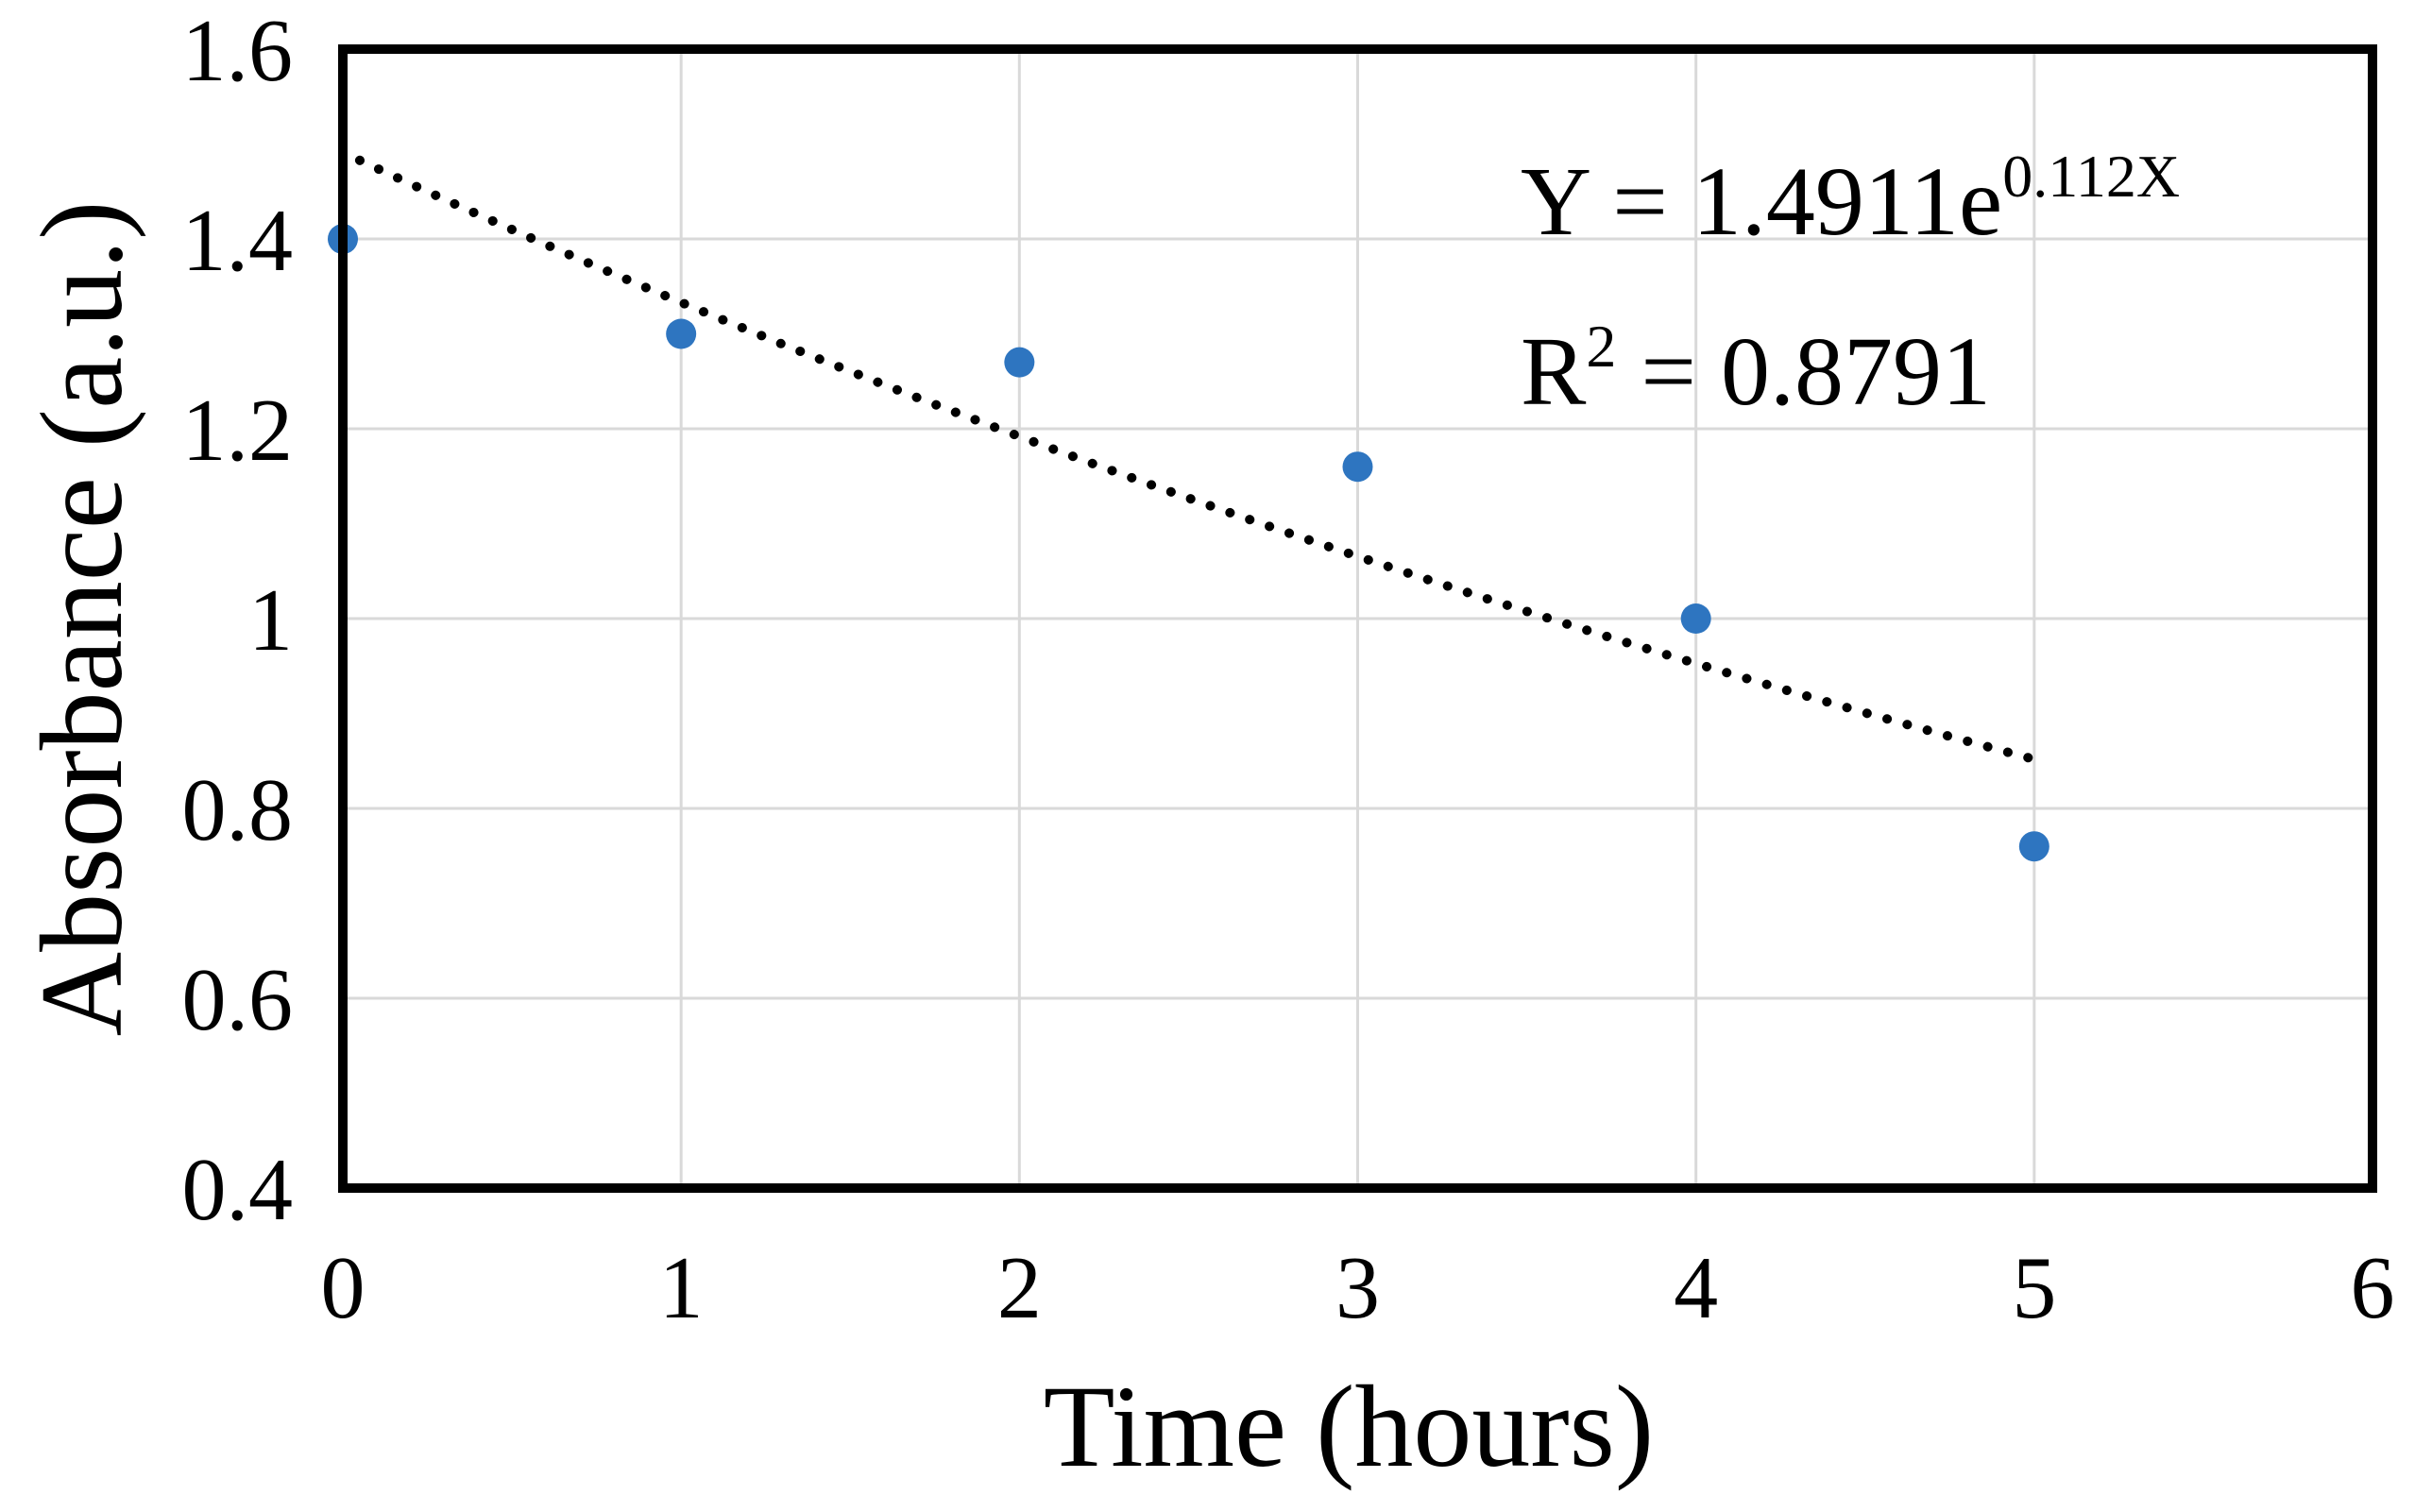 This screenshot has height=1512, width=2415. What do you see at coordinates (1696, 1288) in the screenshot?
I see `x-tick-label: 4` at bounding box center [1696, 1288].